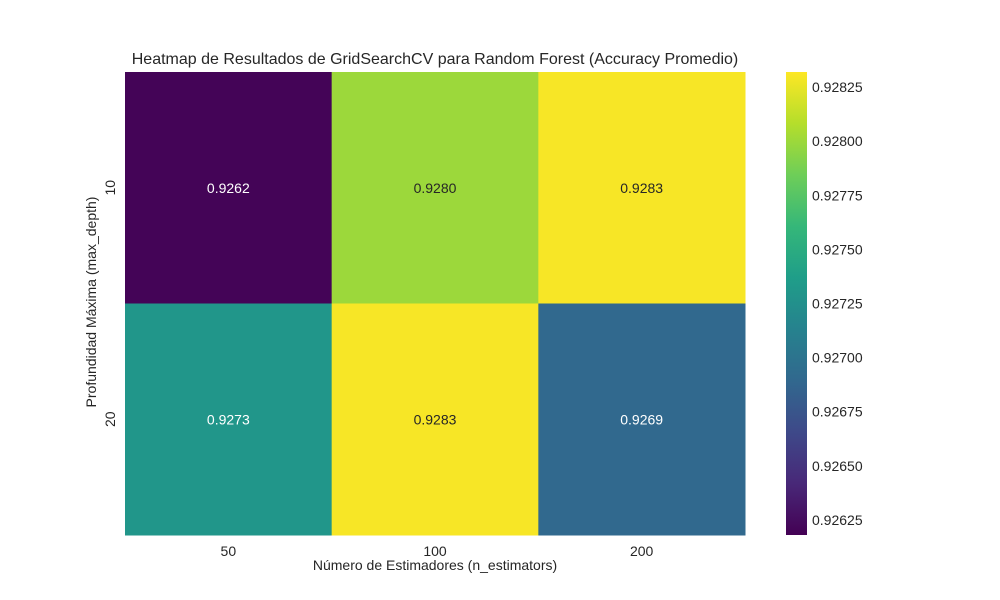 The width and height of the screenshot is (1000, 600). I want to click on colorbar-tick-label: 0.92725, so click(837, 304).